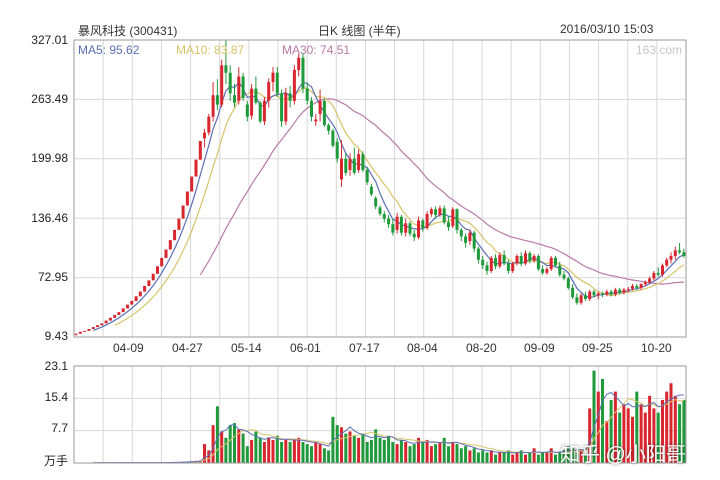  Describe the element at coordinates (55, 461) in the screenshot. I see `volume-unit-label: 万手` at that location.